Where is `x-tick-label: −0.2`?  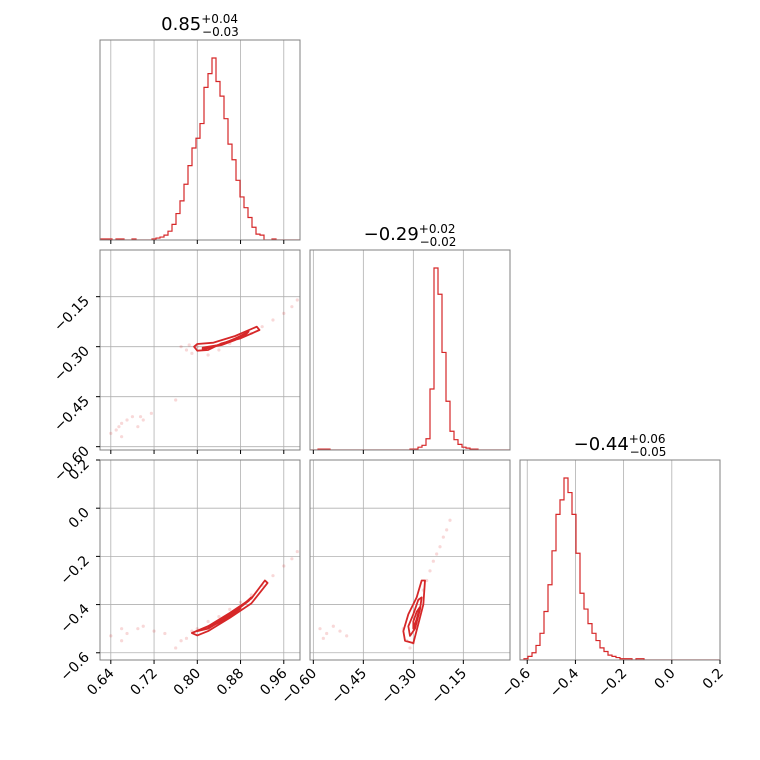
x-tick-label: −0.2 is located at coordinates (612, 683).